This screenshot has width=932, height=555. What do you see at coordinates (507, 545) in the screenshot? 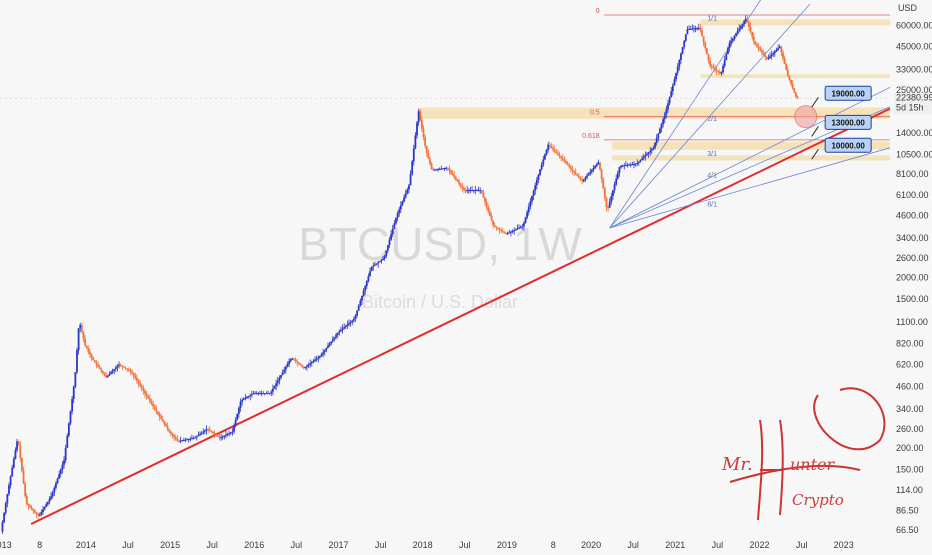
I see `x-tick-label: 2019` at bounding box center [507, 545].